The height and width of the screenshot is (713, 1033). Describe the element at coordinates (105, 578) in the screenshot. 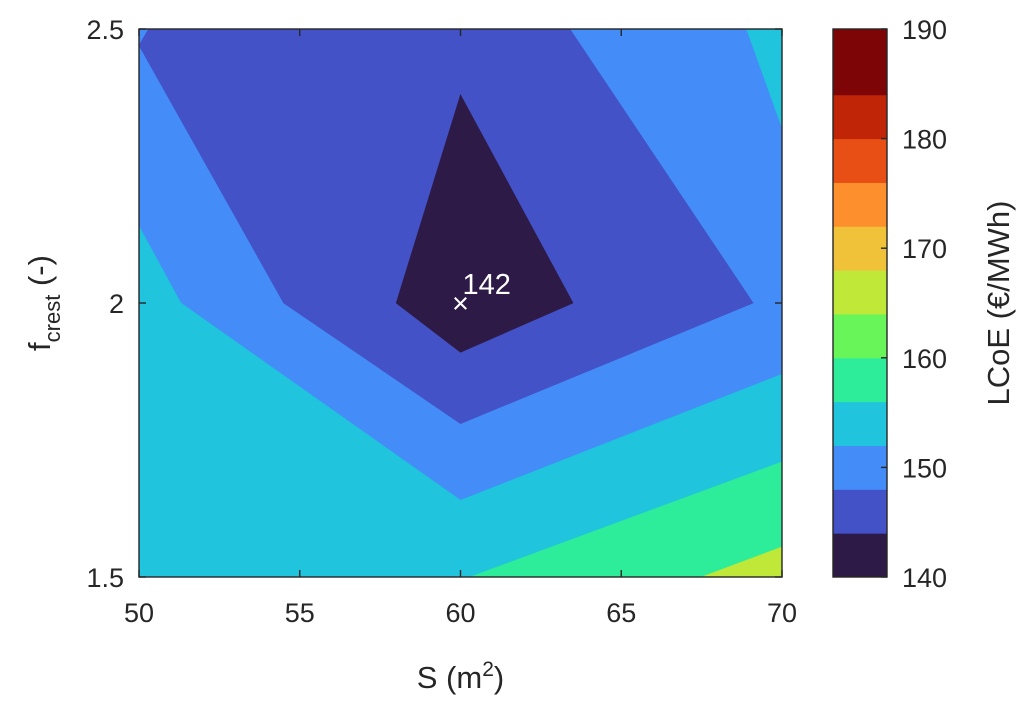

I see `y-tick-label: 1.5` at that location.